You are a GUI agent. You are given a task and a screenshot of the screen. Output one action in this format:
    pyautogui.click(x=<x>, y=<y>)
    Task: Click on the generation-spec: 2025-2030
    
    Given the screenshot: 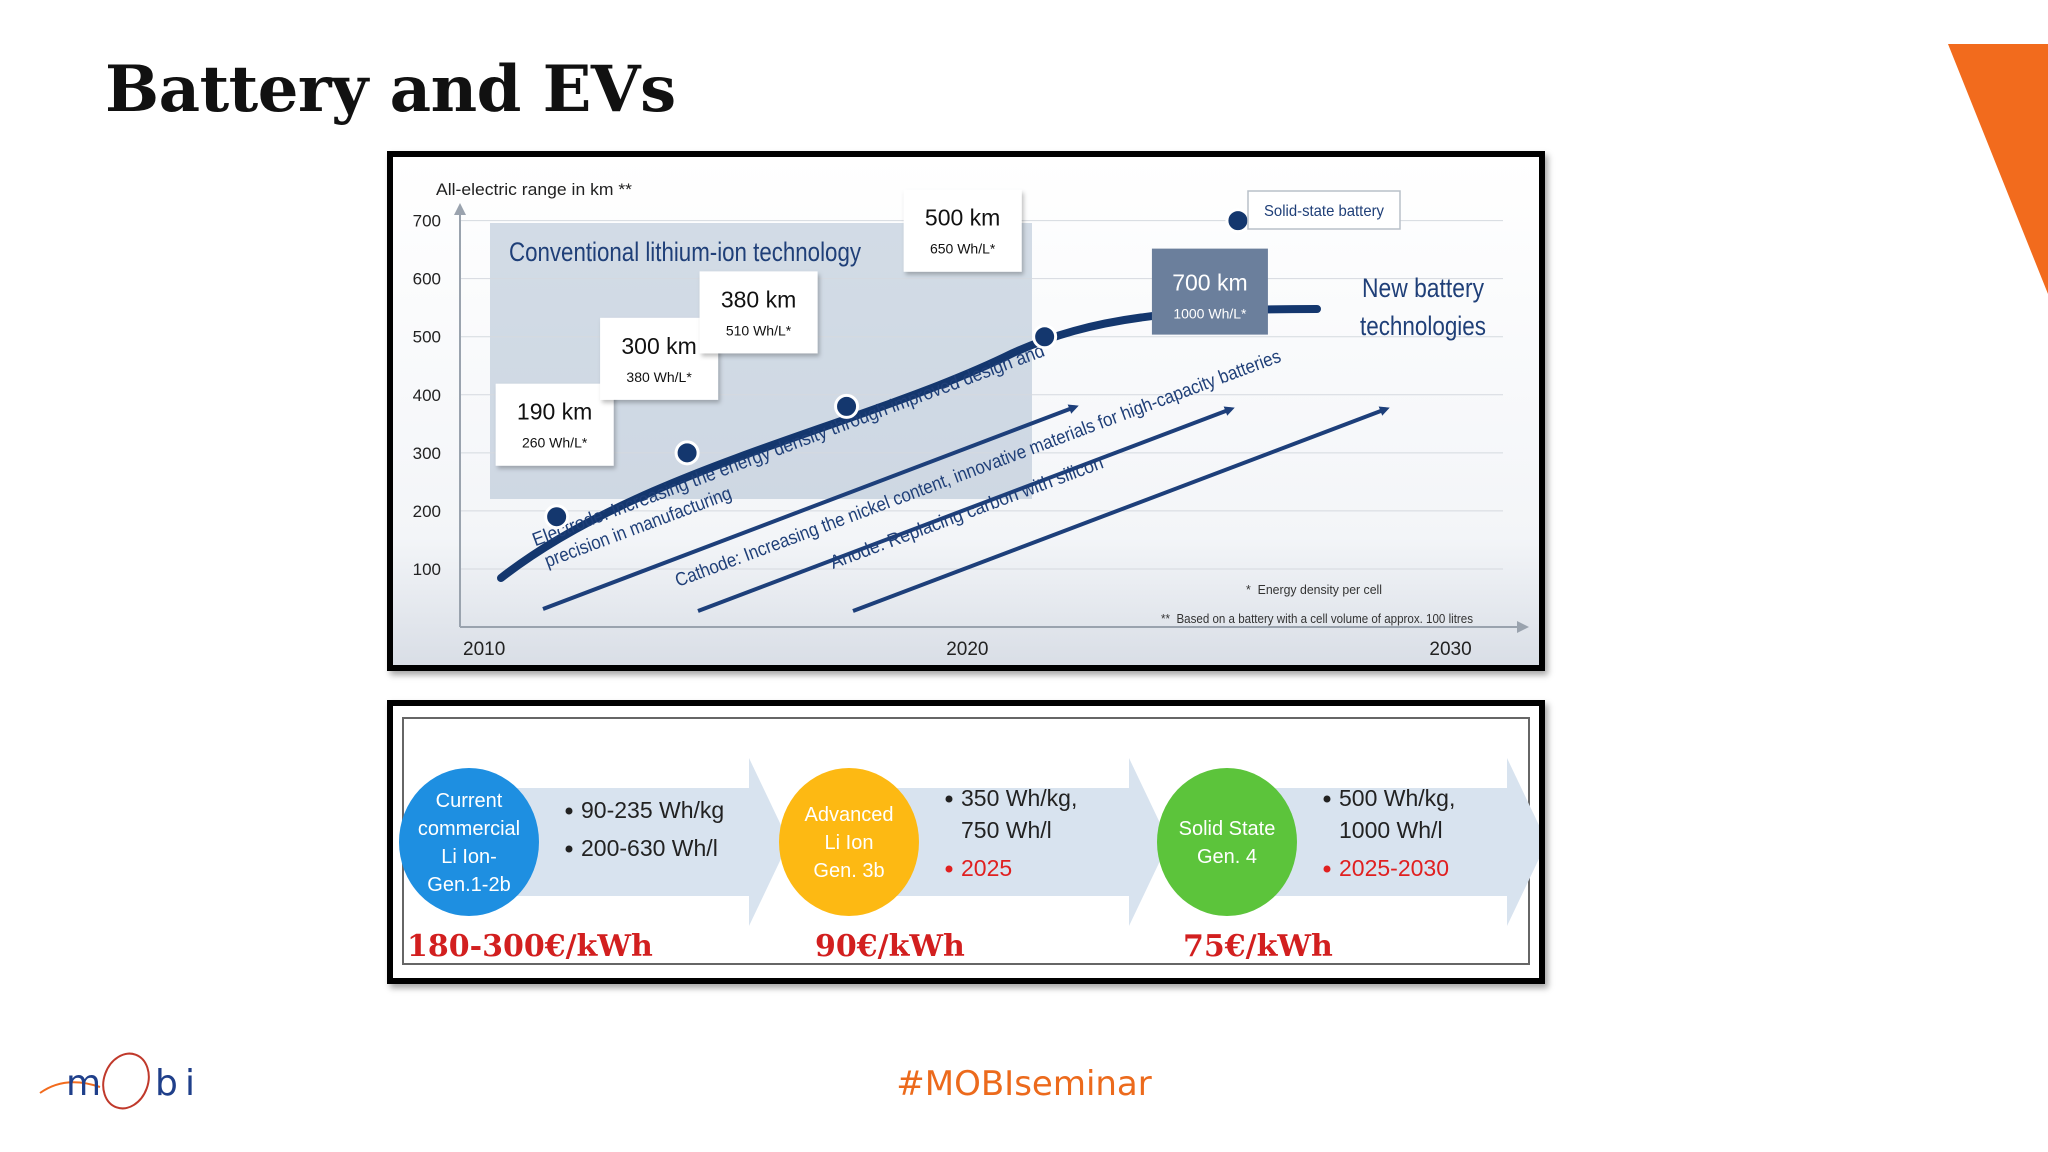 What is the action you would take?
    pyautogui.click(x=1394, y=868)
    